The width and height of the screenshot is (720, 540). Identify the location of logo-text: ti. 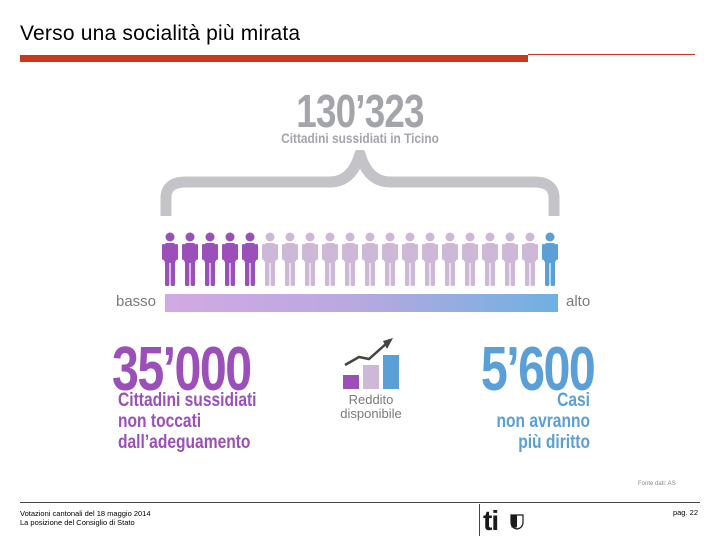
(491, 520).